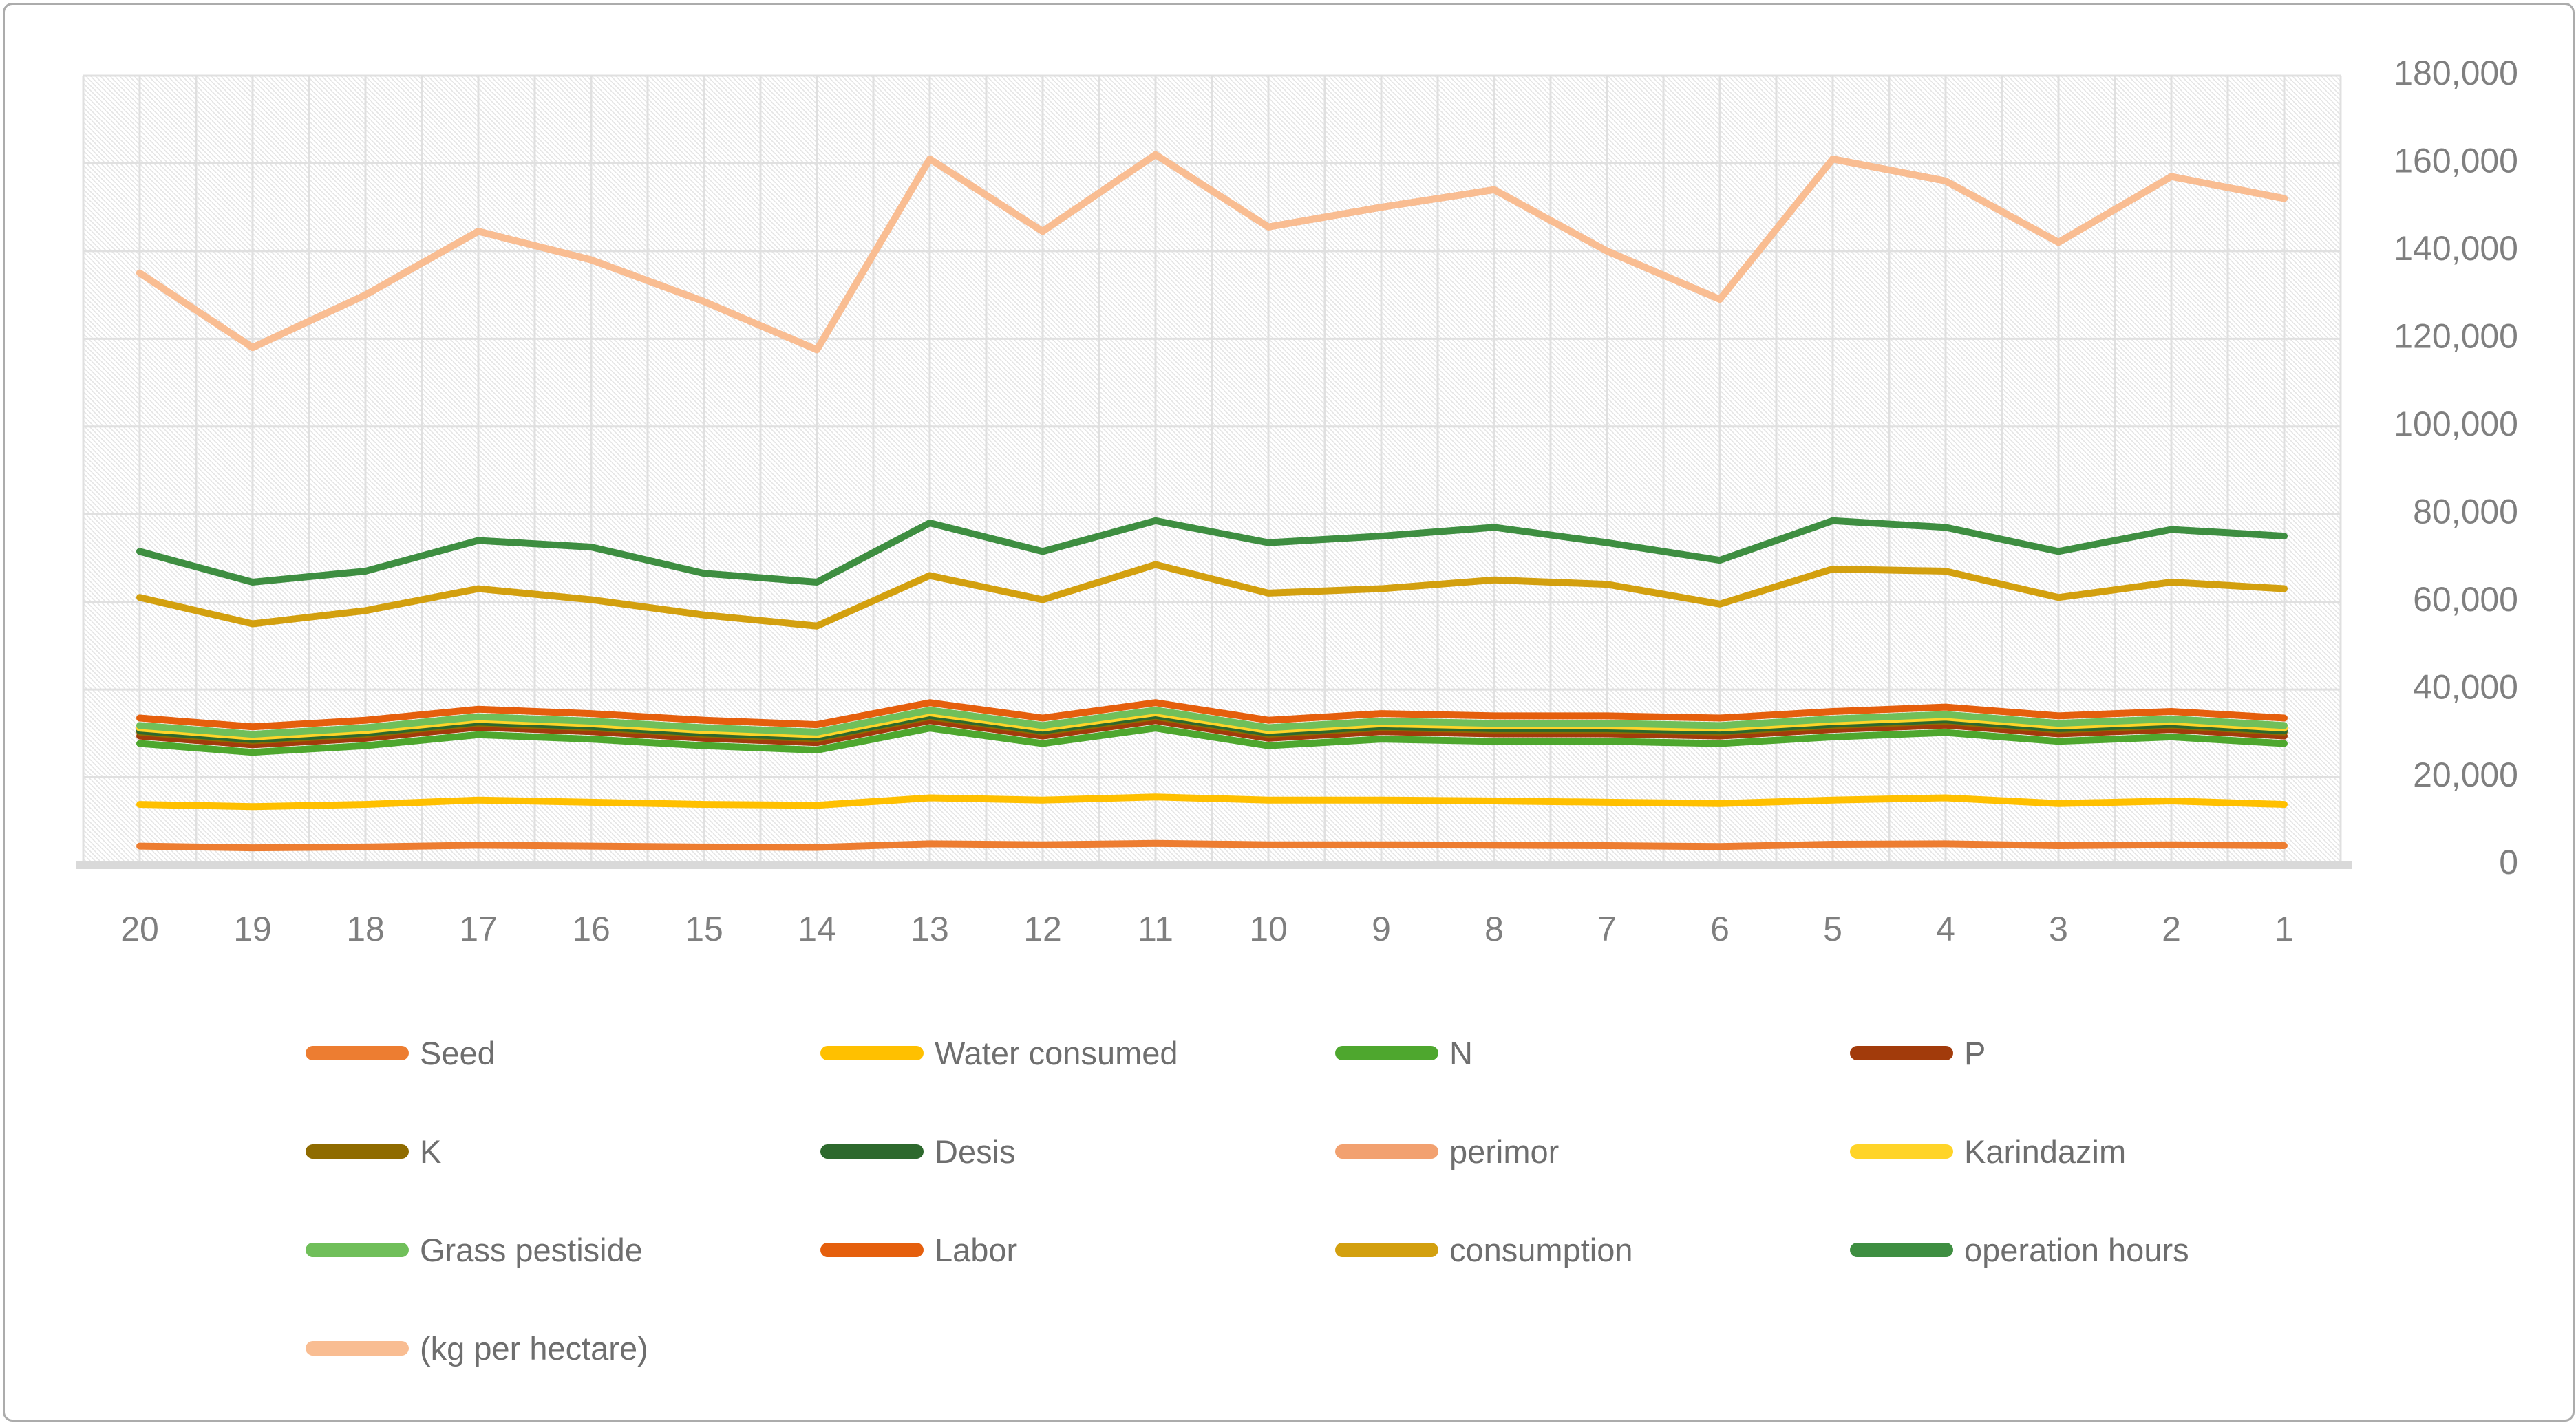  I want to click on legend-label: Water consumed, so click(1056, 1053).